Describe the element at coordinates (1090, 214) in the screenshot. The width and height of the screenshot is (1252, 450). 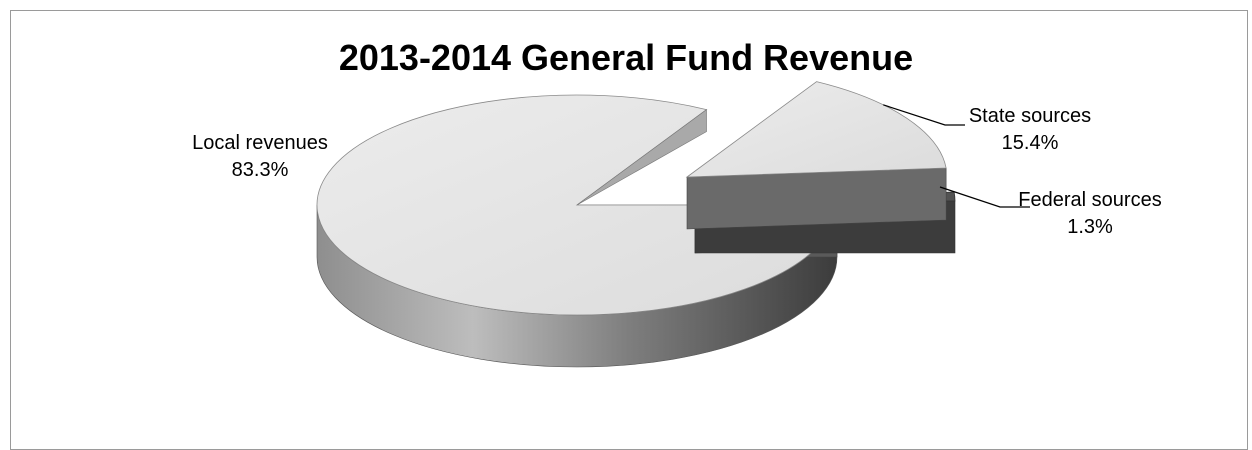
I see `slice-label-federal: Federal sources 1.3%` at that location.